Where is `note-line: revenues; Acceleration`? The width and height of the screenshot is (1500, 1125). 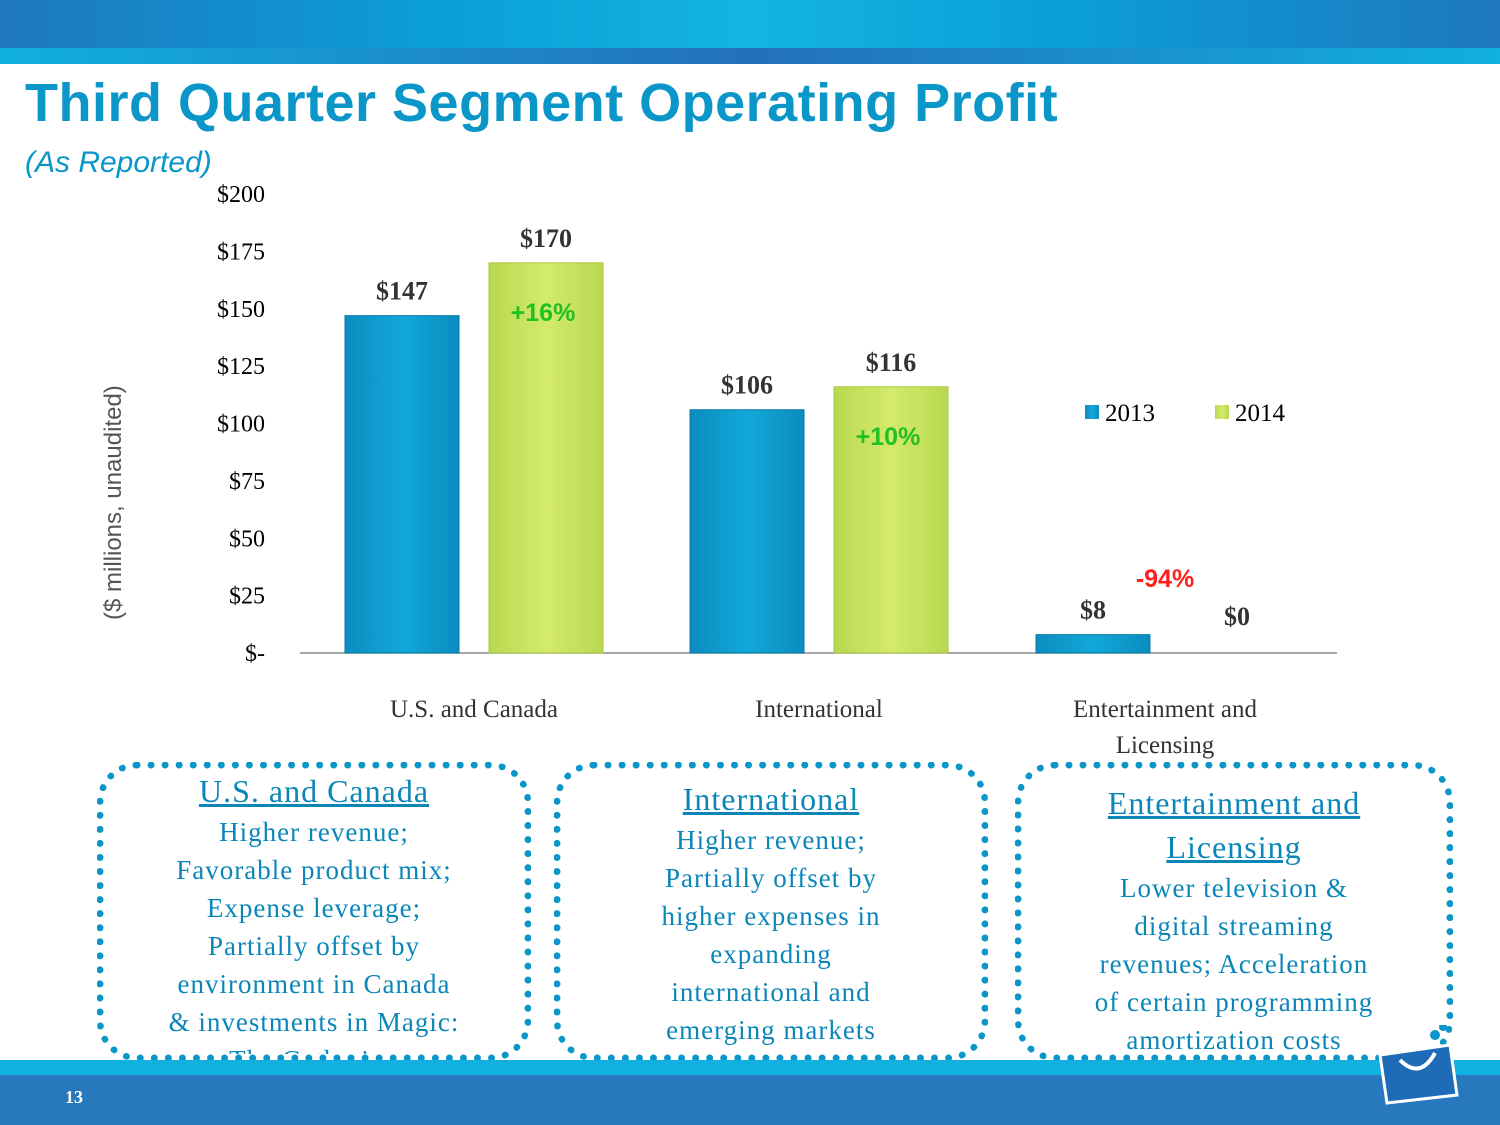
note-line: revenues; Acceleration is located at coordinates (1234, 964).